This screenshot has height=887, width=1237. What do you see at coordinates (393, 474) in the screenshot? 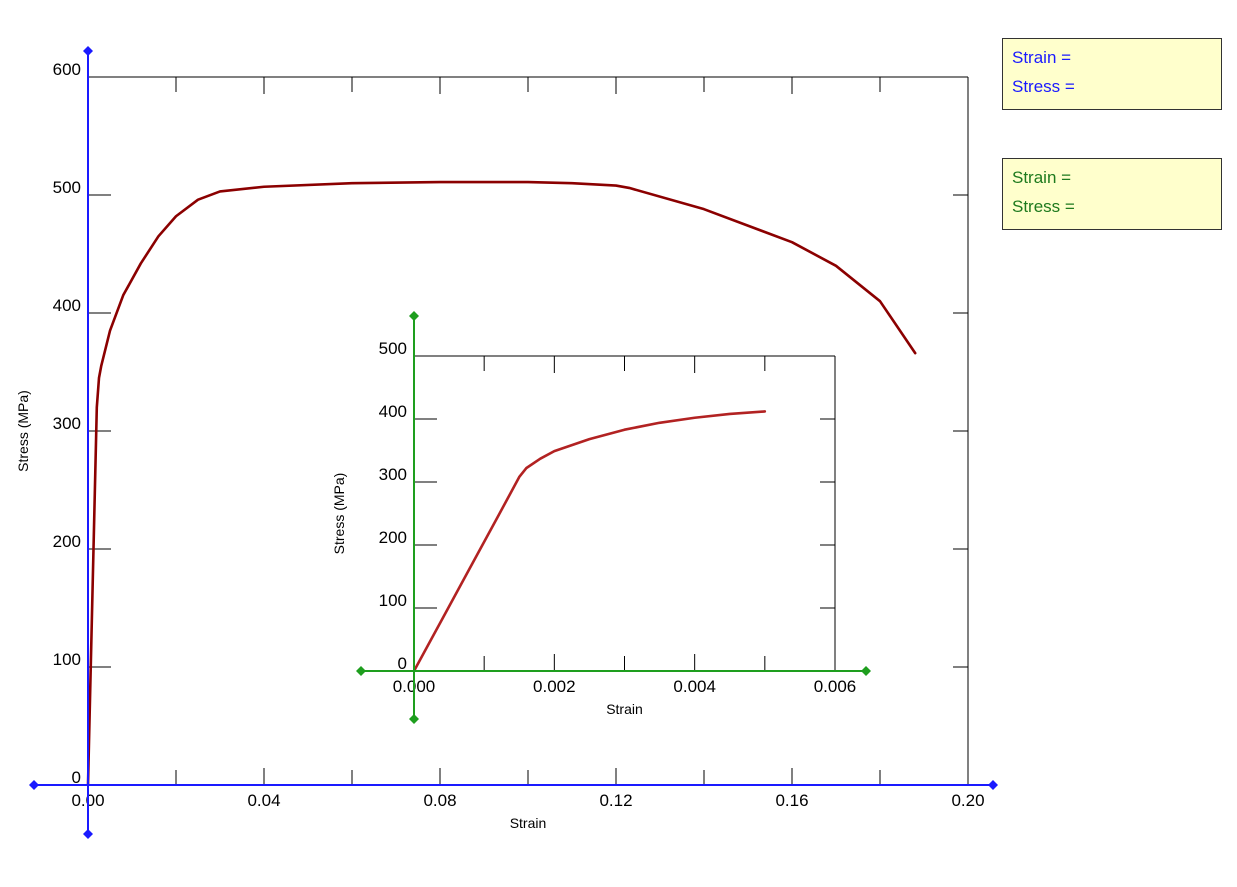
I see `inset-y-tick-label: 300` at bounding box center [393, 474].